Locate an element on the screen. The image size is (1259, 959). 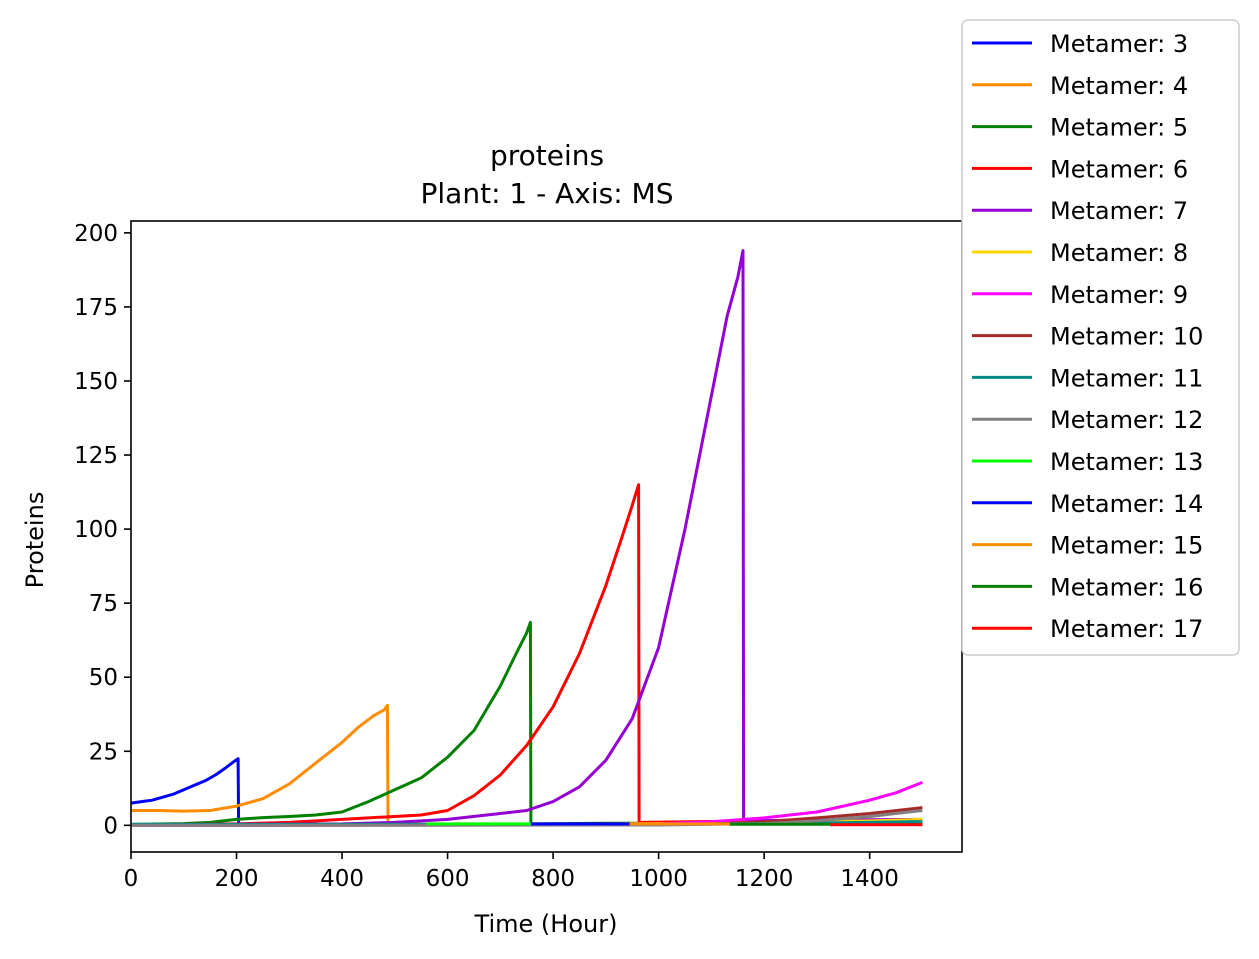
x-axis-label: Time (Hour) is located at coordinates (546, 924).